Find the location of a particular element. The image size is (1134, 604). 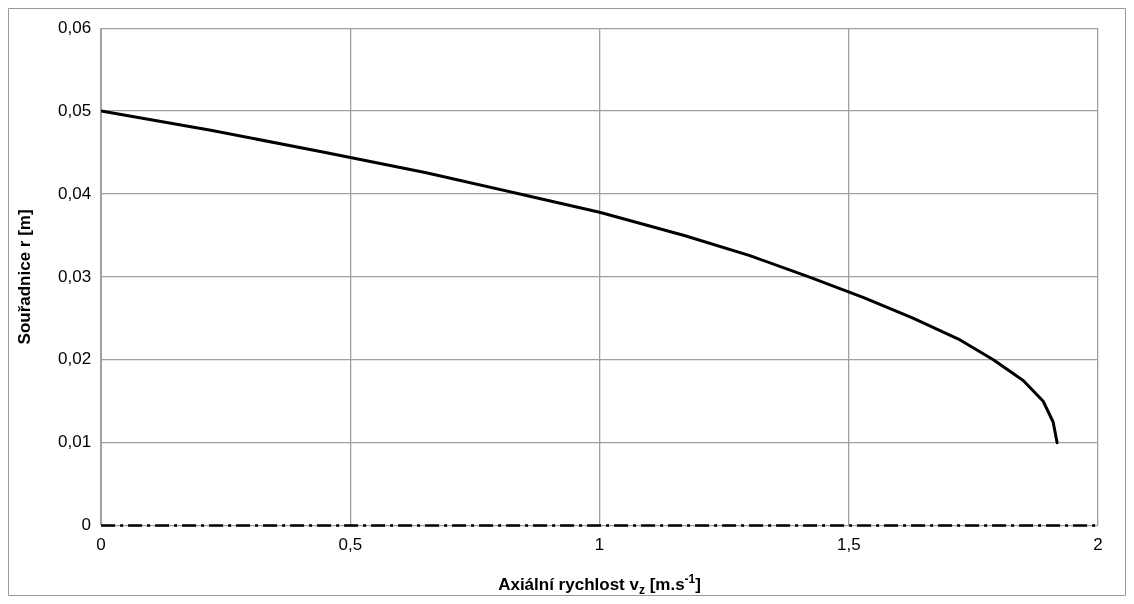

y-tick-label: 0,01 is located at coordinates (74, 442).